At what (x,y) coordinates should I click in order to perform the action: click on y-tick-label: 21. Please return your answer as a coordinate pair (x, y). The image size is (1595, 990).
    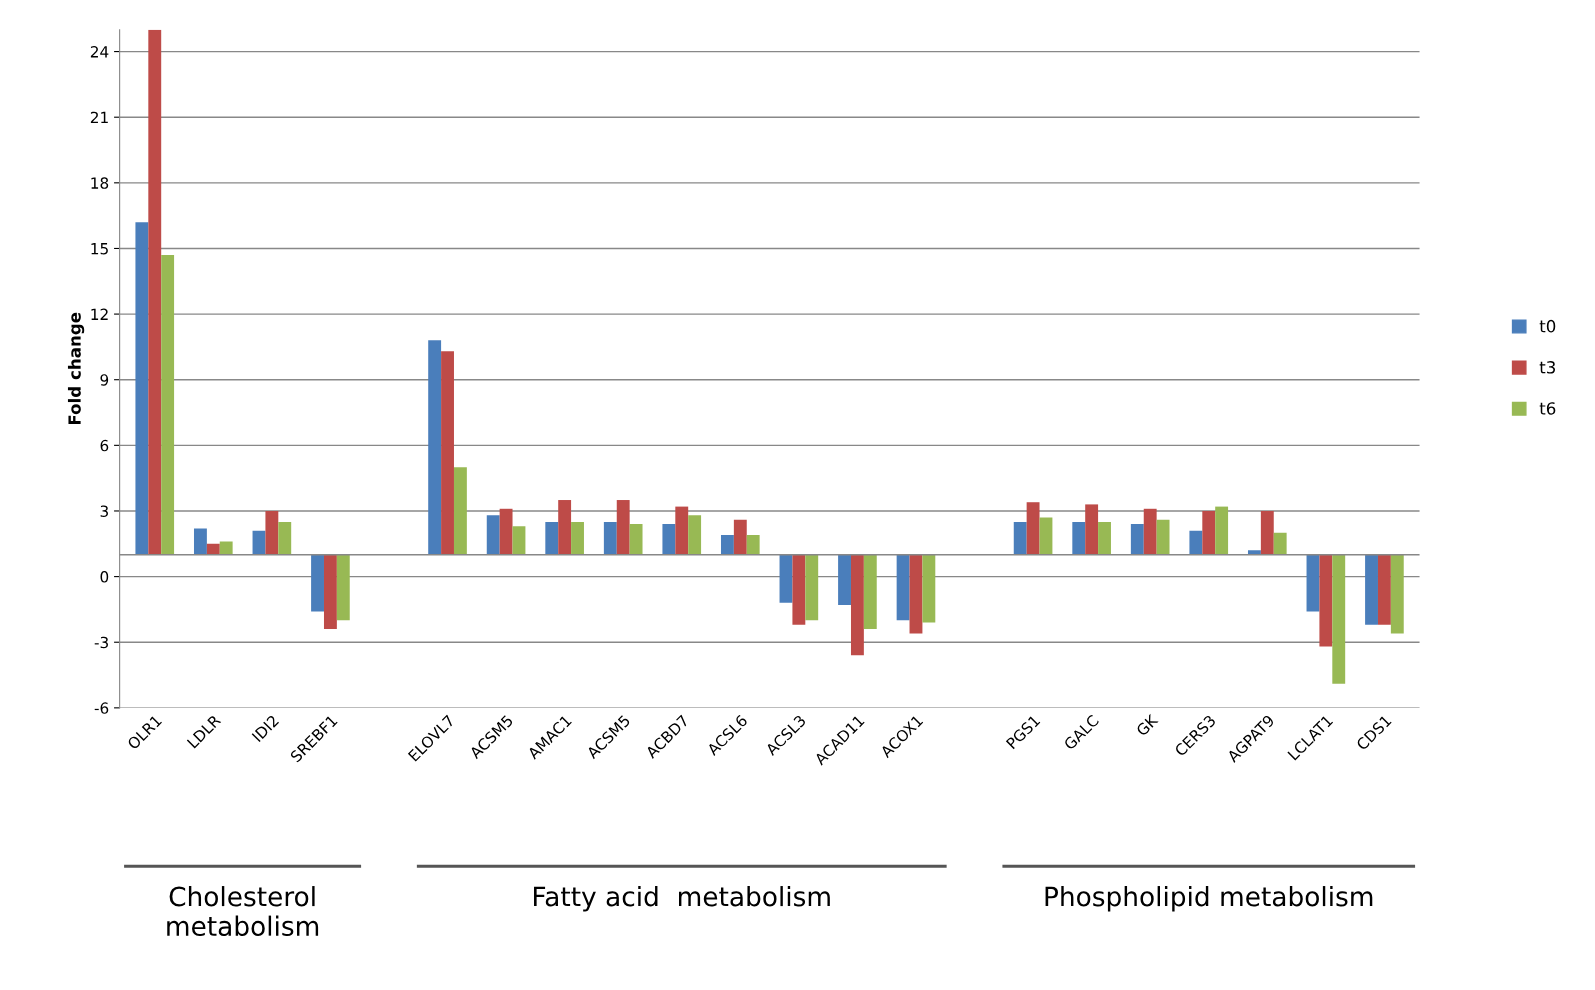
    Looking at the image, I should click on (99, 117).